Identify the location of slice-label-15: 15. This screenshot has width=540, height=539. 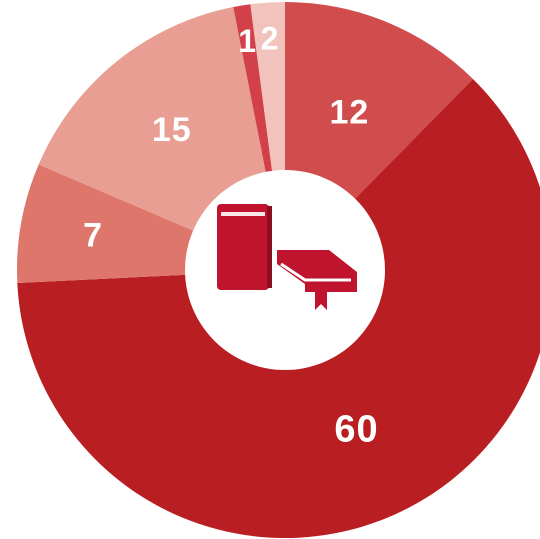
(172, 130).